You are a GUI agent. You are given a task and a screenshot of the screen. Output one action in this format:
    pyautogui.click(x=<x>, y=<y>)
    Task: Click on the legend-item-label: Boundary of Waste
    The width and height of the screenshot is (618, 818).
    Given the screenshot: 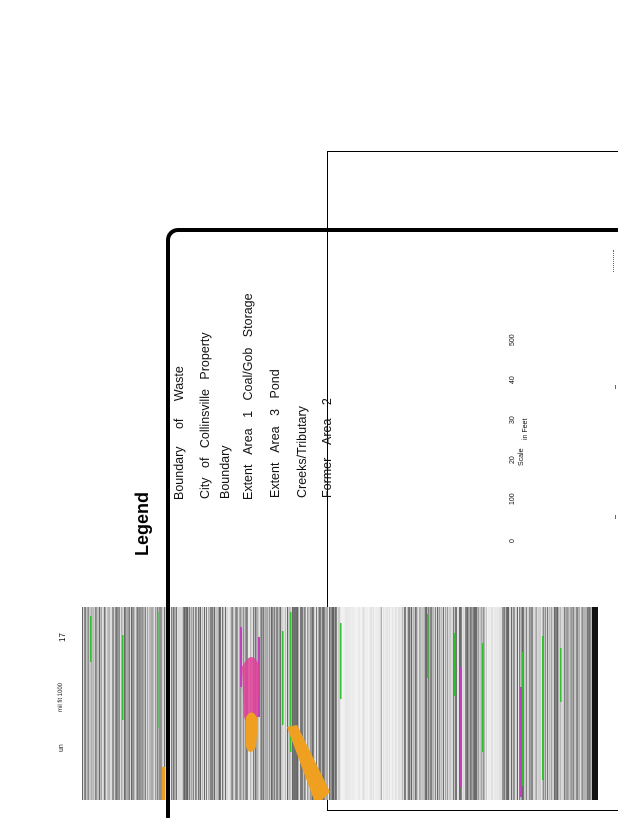 What is the action you would take?
    pyautogui.click(x=179, y=433)
    